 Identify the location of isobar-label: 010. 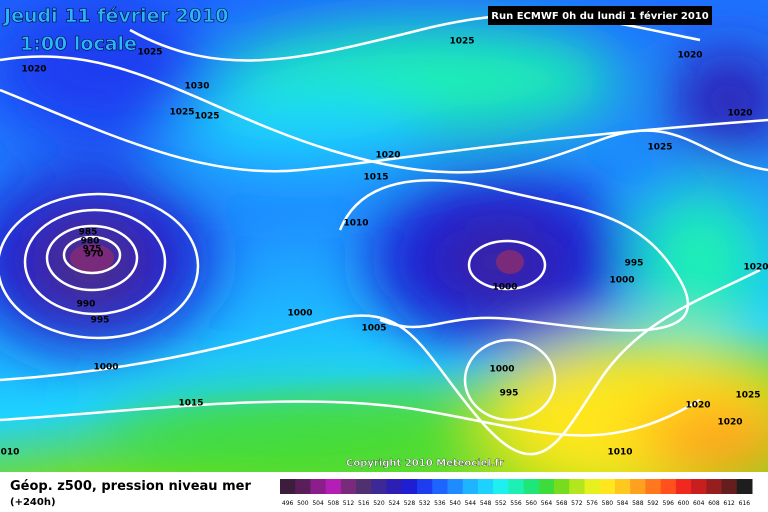
(10, 453).